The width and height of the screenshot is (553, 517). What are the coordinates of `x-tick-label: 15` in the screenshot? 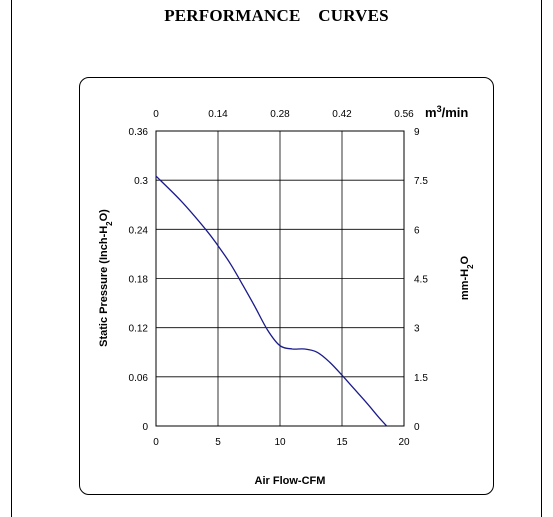 It's located at (342, 442).